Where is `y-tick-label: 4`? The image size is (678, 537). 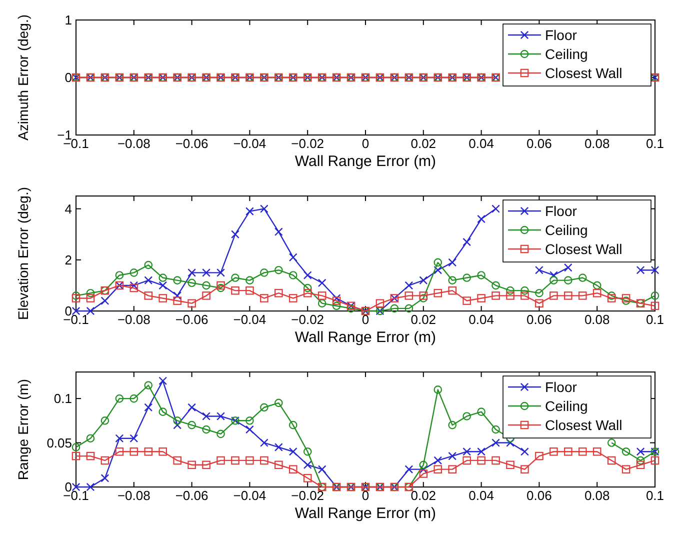
y-tick-label: 4 is located at coordinates (68, 208).